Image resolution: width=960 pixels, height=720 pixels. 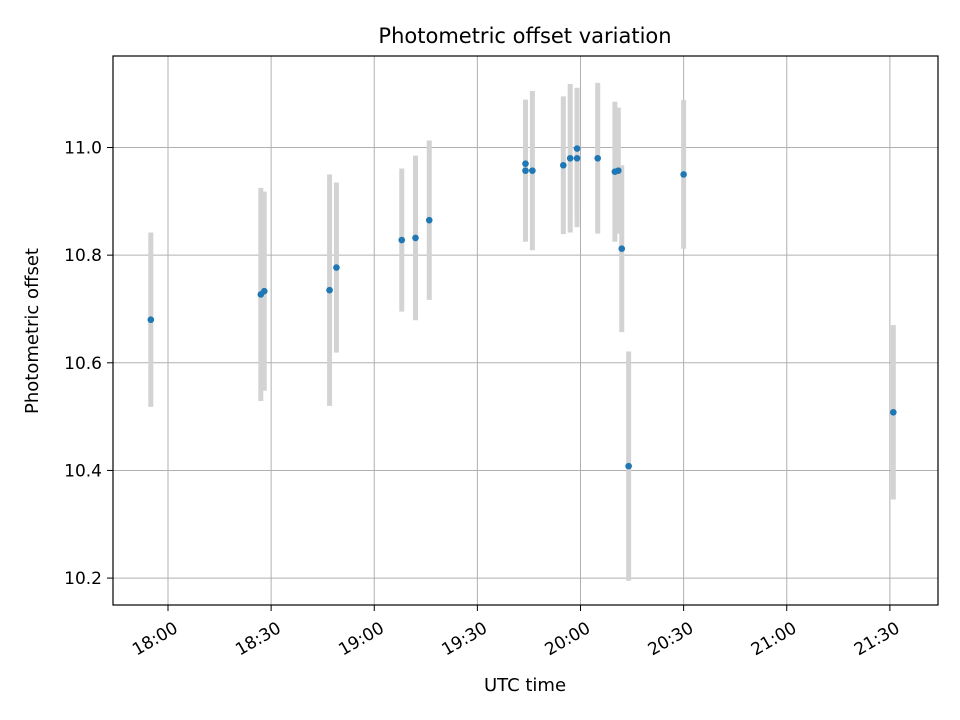 I want to click on x-axis-label: UTC time, so click(x=525, y=685).